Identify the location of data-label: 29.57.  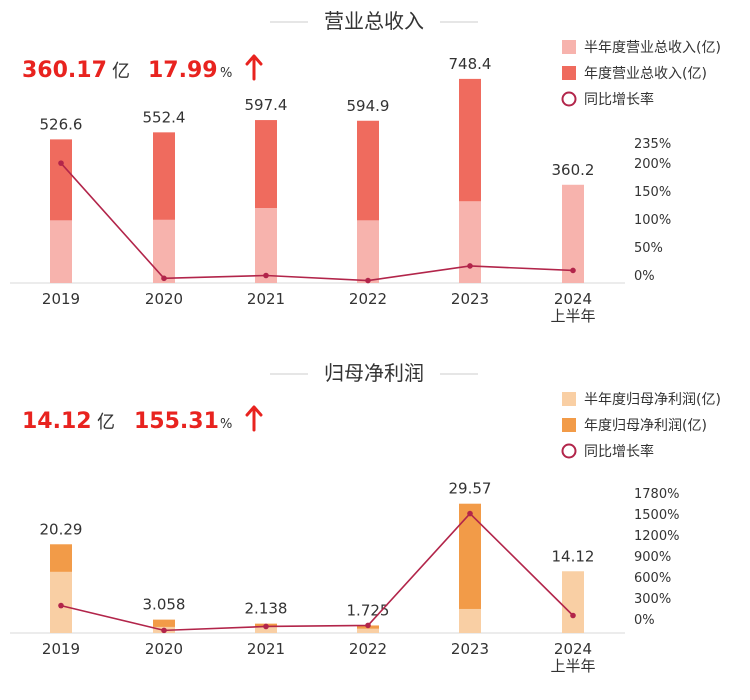
(470, 489).